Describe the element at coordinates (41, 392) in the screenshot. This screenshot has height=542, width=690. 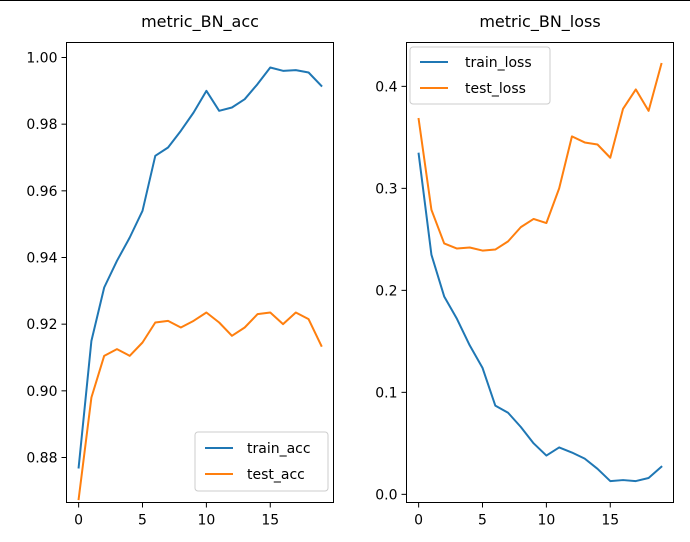
I see `y-tick-label: 0.90` at that location.